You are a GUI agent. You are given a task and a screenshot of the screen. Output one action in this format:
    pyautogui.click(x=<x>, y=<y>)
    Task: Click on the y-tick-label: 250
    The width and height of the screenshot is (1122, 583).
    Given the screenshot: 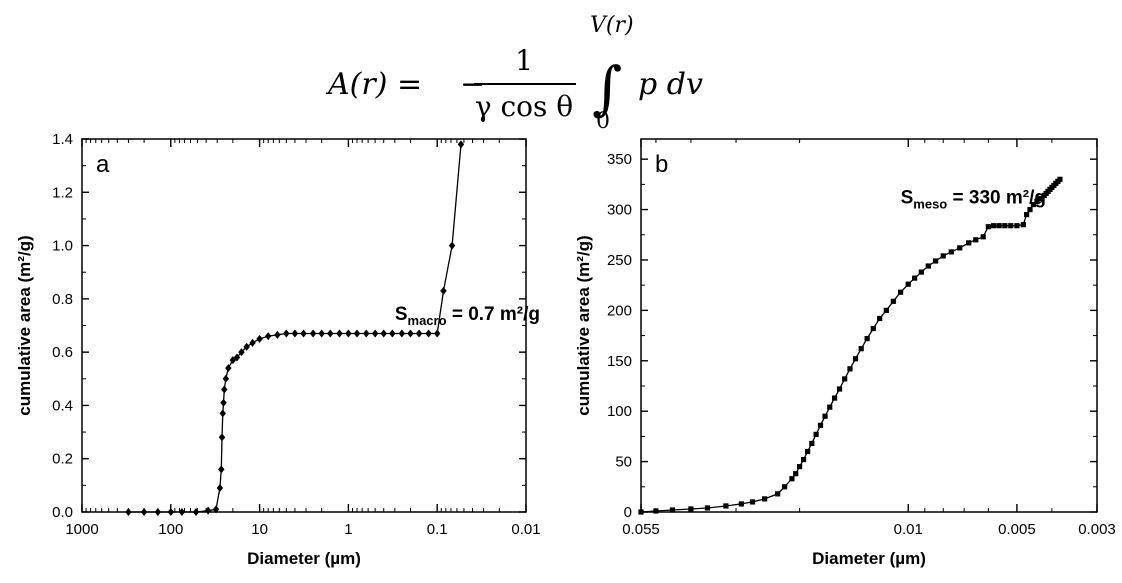 What is the action you would take?
    pyautogui.click(x=619, y=260)
    